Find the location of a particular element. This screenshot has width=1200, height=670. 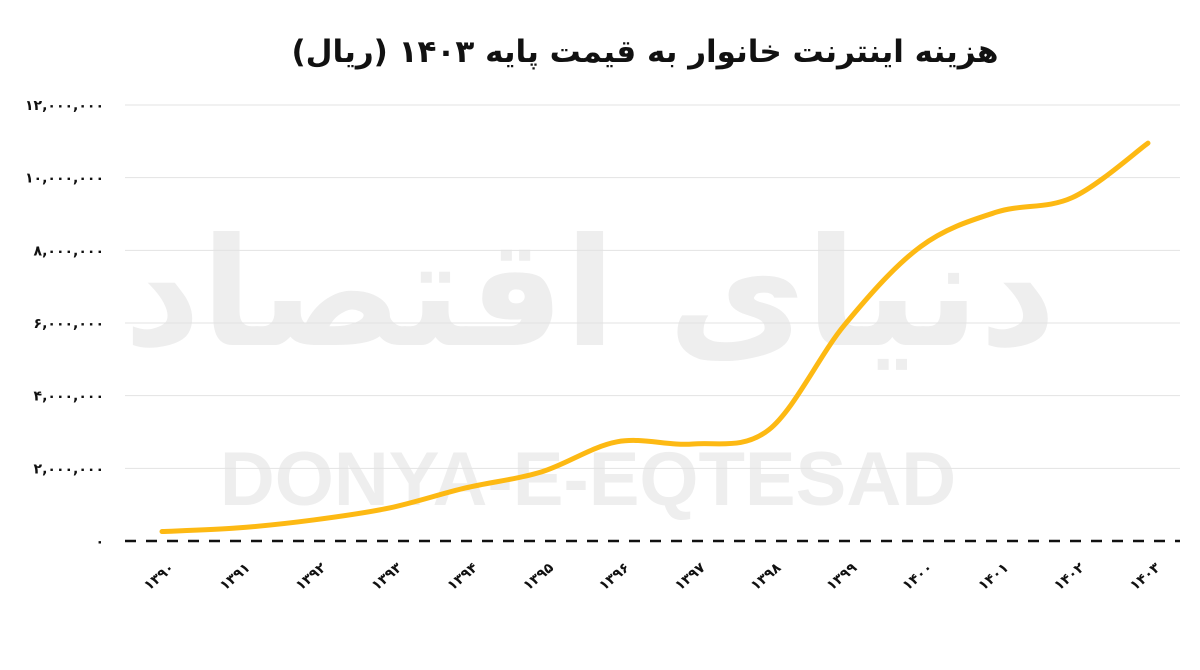

x-tick-label: ۱۴۰۲ is located at coordinates (1069, 577).